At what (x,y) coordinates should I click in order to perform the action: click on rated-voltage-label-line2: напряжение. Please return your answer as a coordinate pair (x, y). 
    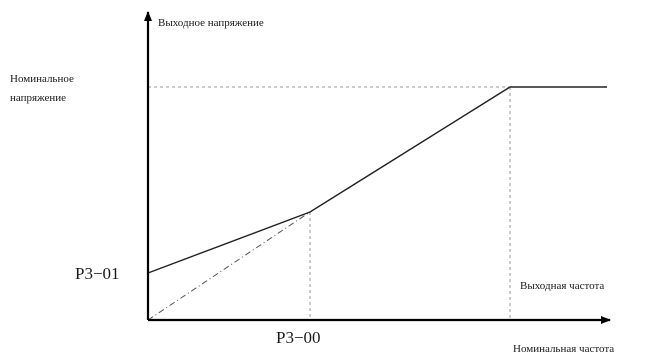
    Looking at the image, I should click on (38, 98).